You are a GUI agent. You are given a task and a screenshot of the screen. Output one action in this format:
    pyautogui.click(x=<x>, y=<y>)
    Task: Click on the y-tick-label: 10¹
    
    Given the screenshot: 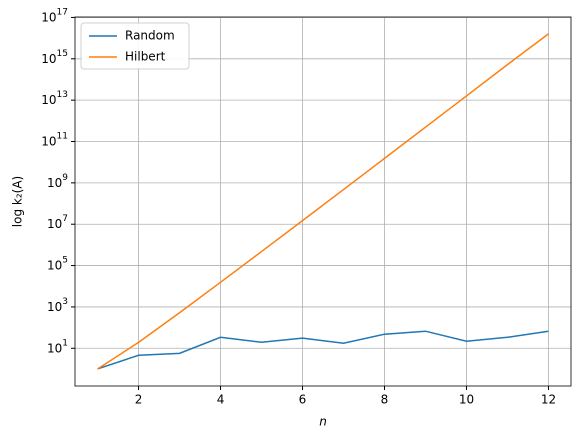 What is the action you would take?
    pyautogui.click(x=57, y=346)
    